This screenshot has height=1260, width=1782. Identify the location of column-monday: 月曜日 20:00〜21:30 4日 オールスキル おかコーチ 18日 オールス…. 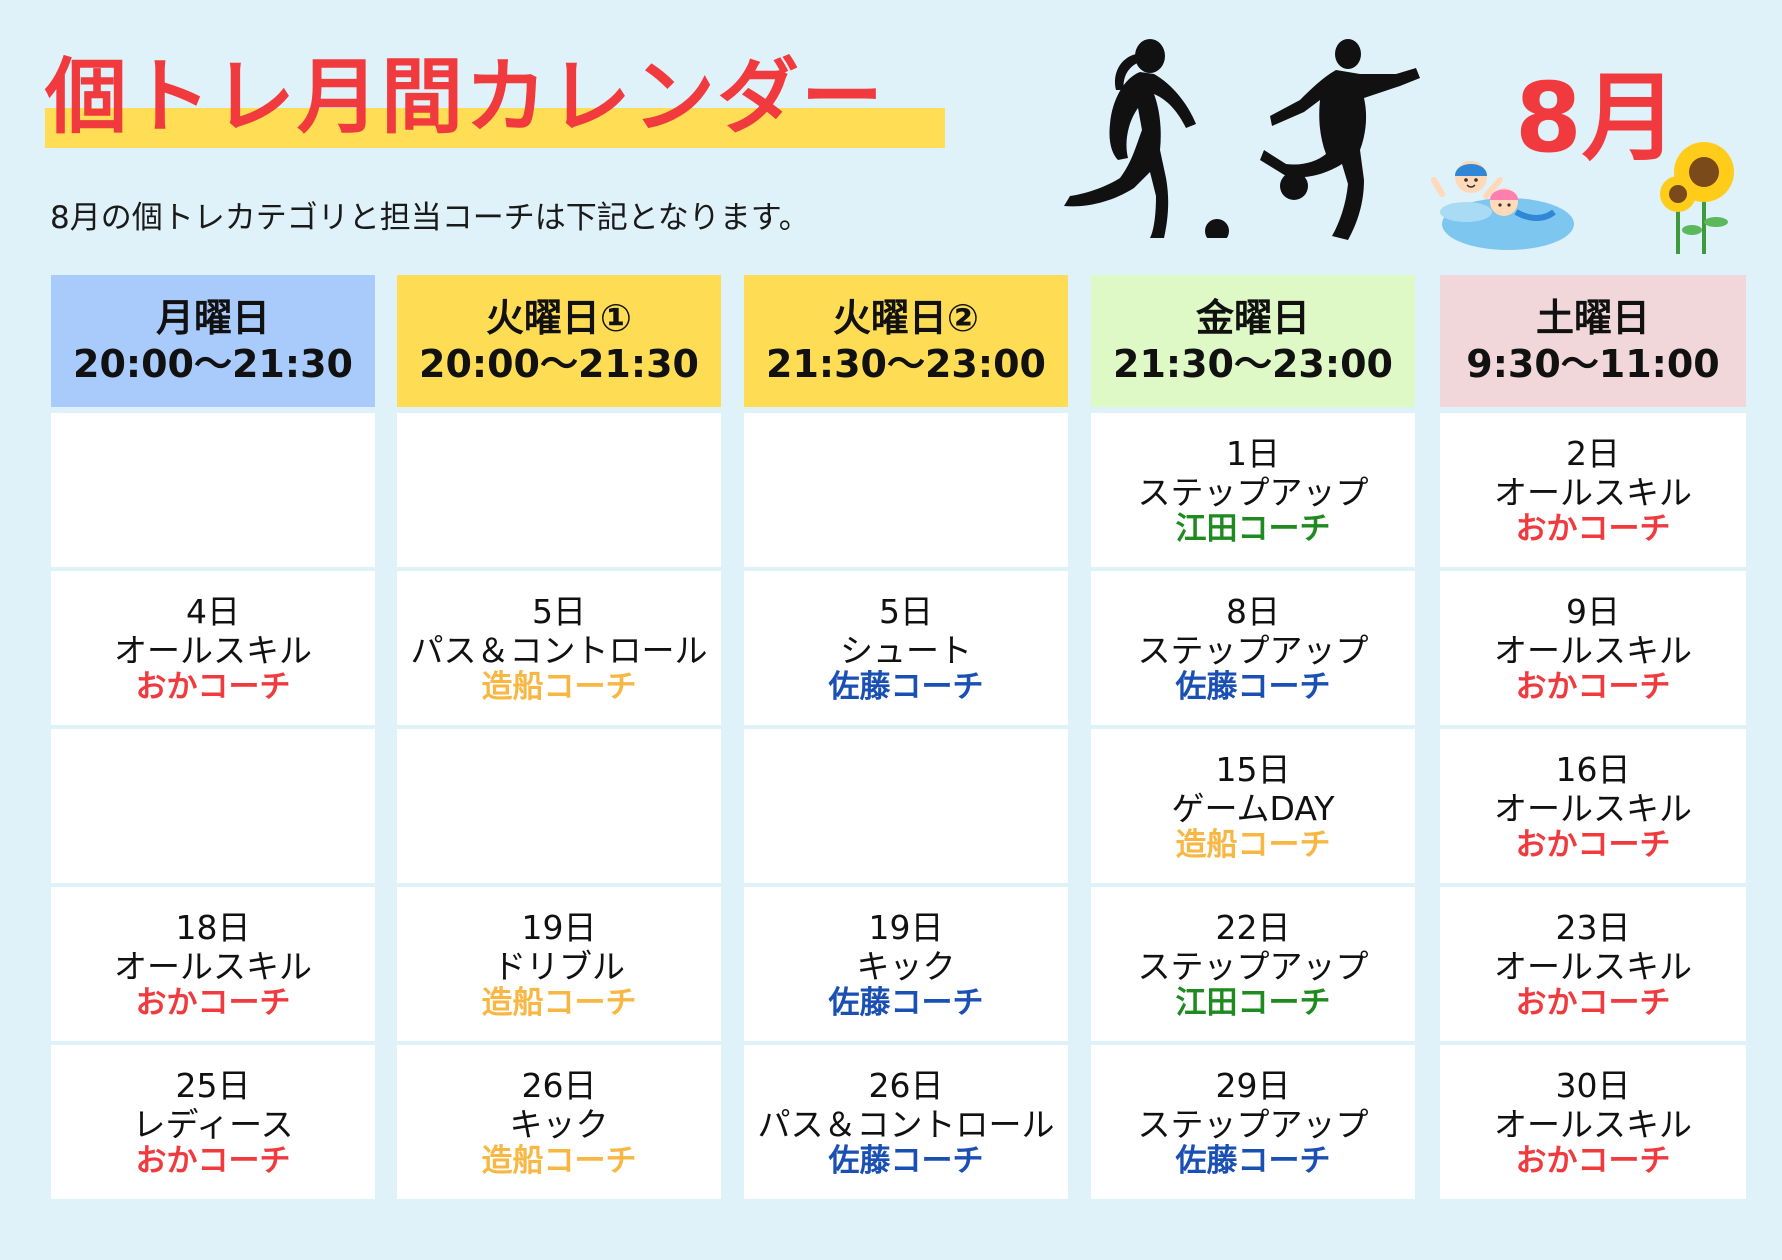
(213, 737).